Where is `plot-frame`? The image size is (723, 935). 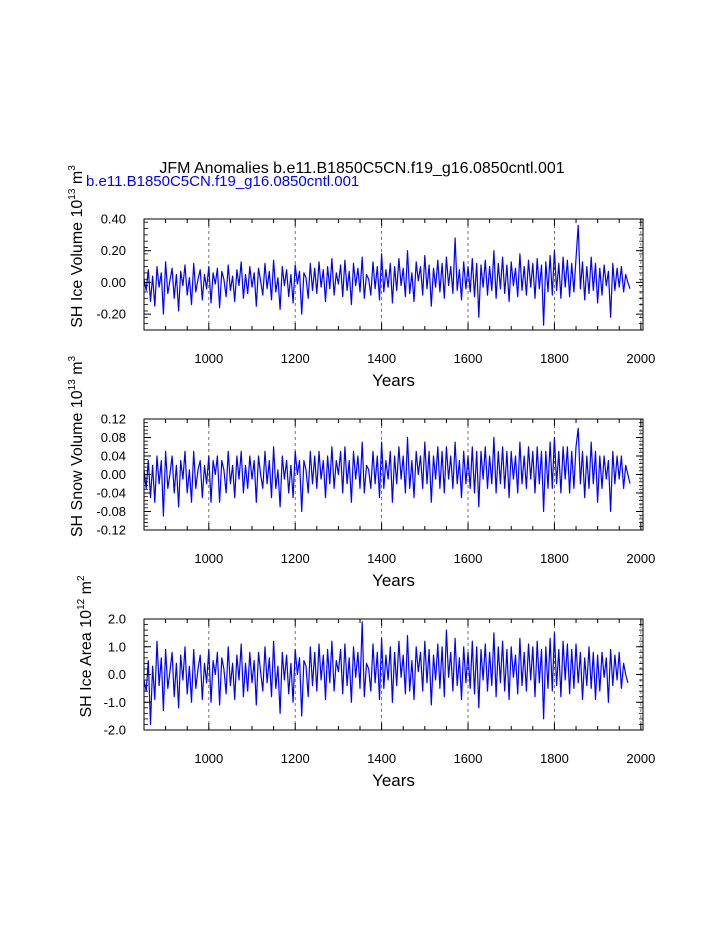
plot-frame is located at coordinates (393, 274).